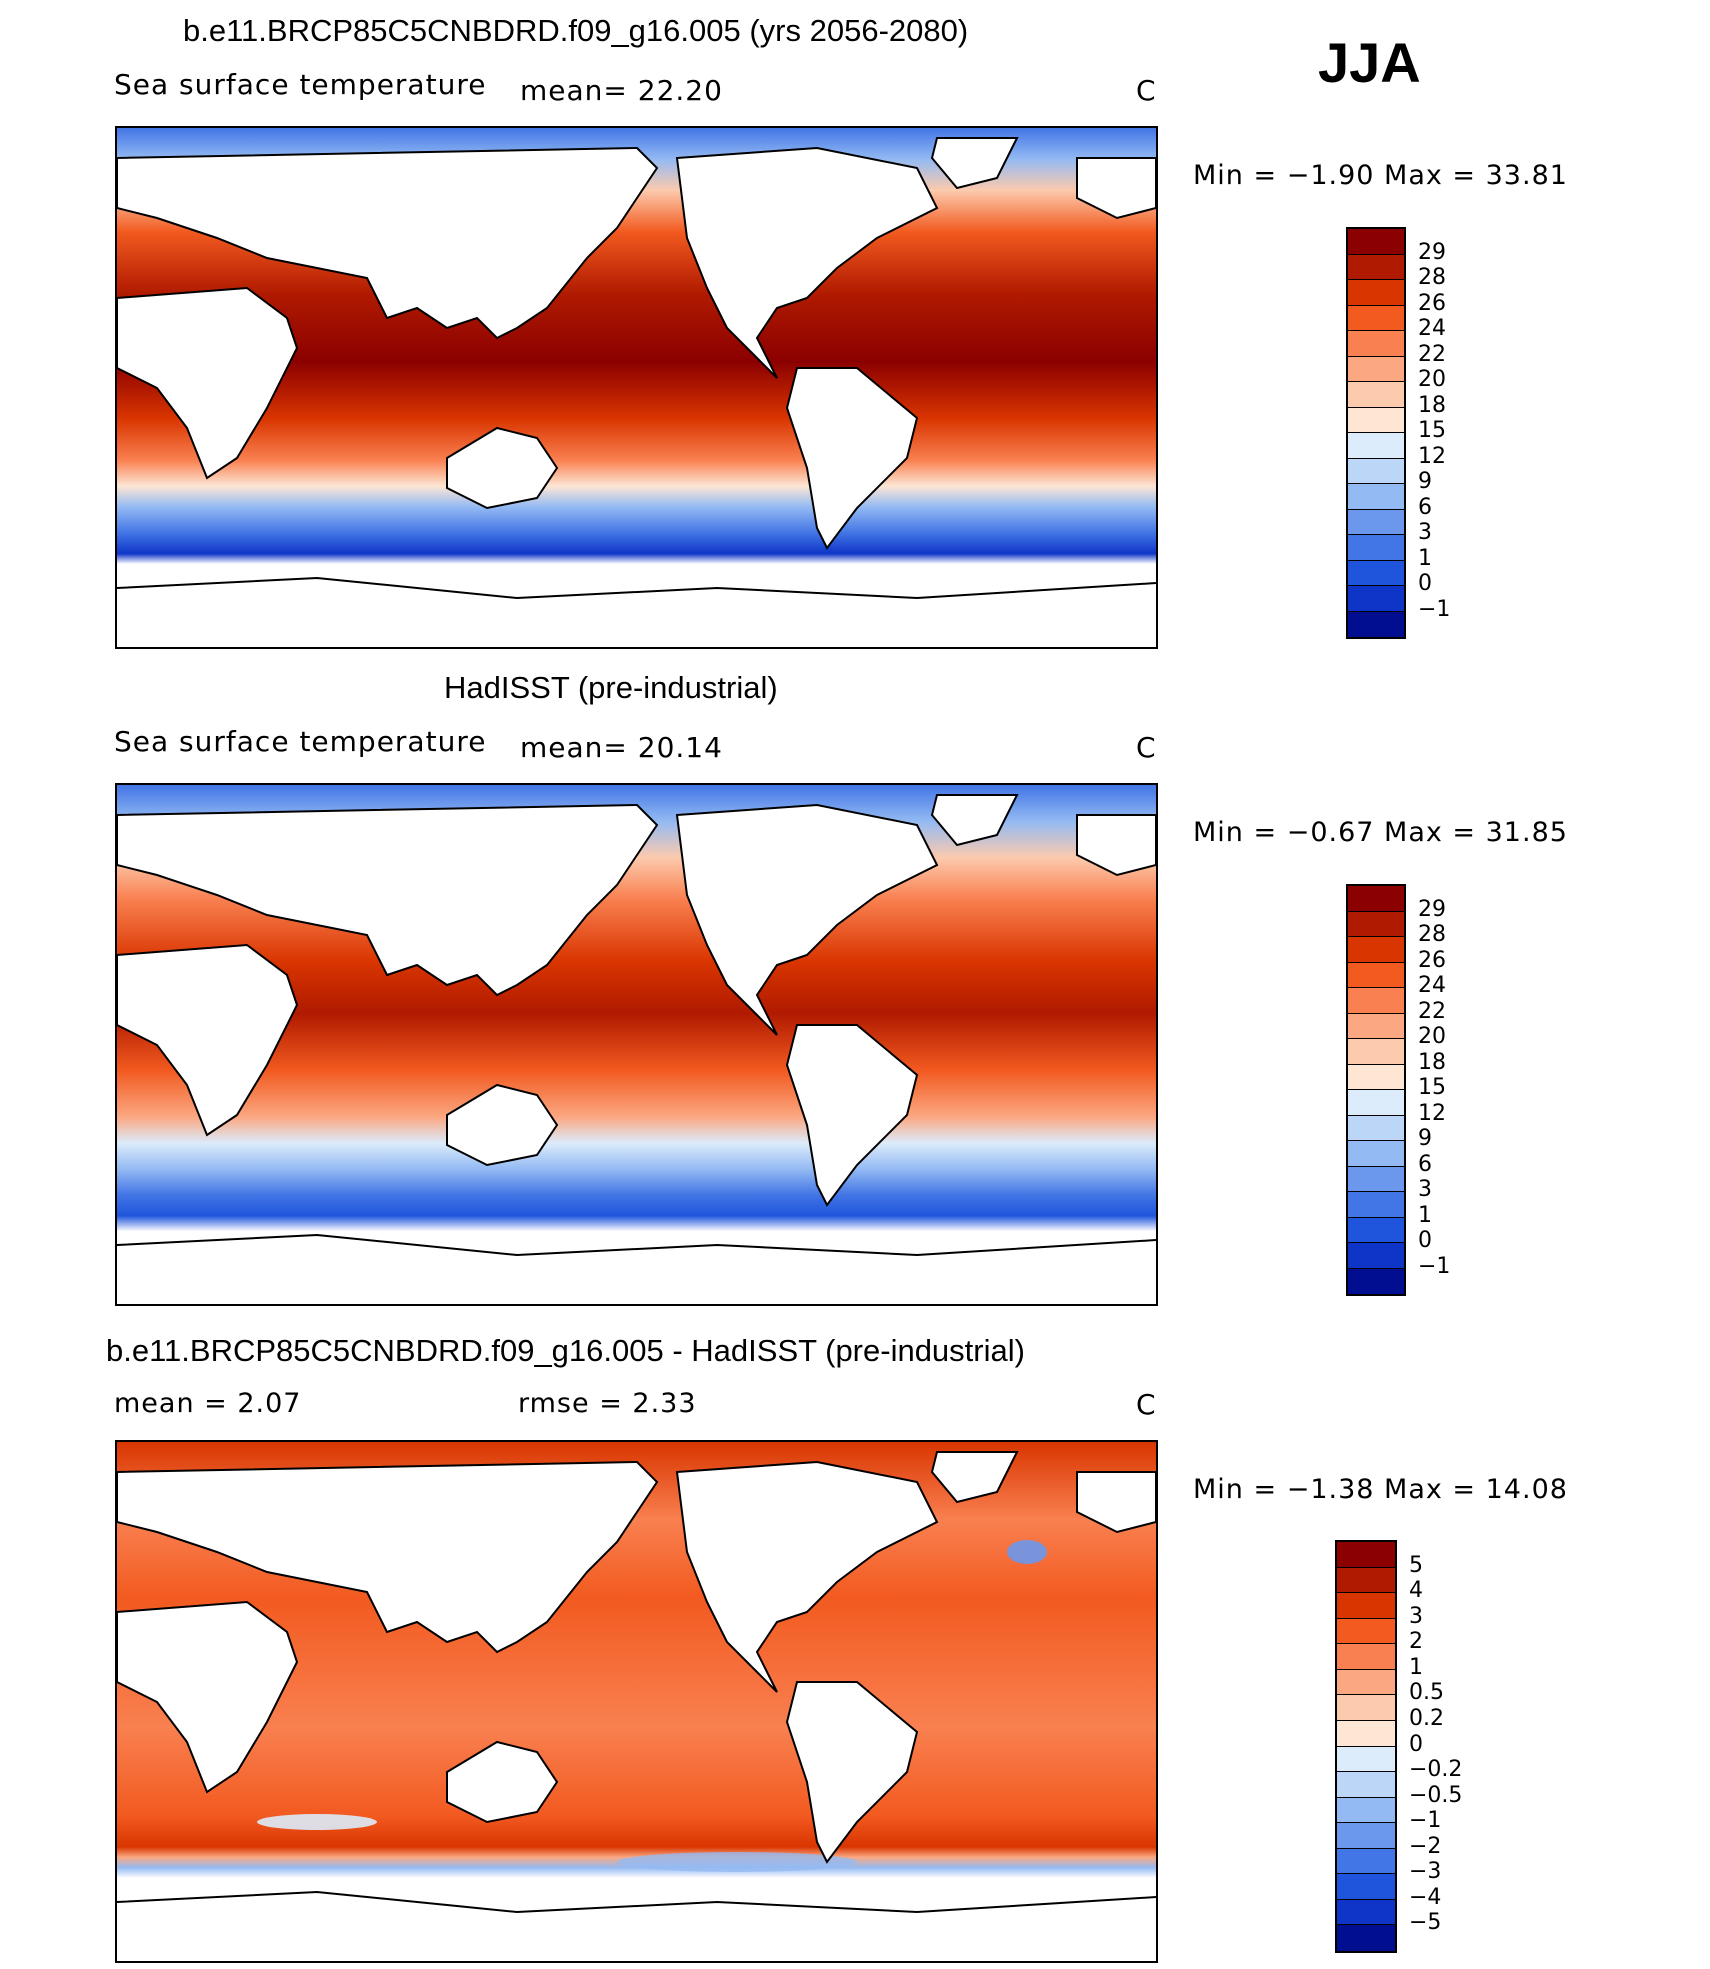 The height and width of the screenshot is (1969, 1710). Describe the element at coordinates (1426, 1693) in the screenshot. I see `colorbar-tick-label: 0.5` at that location.